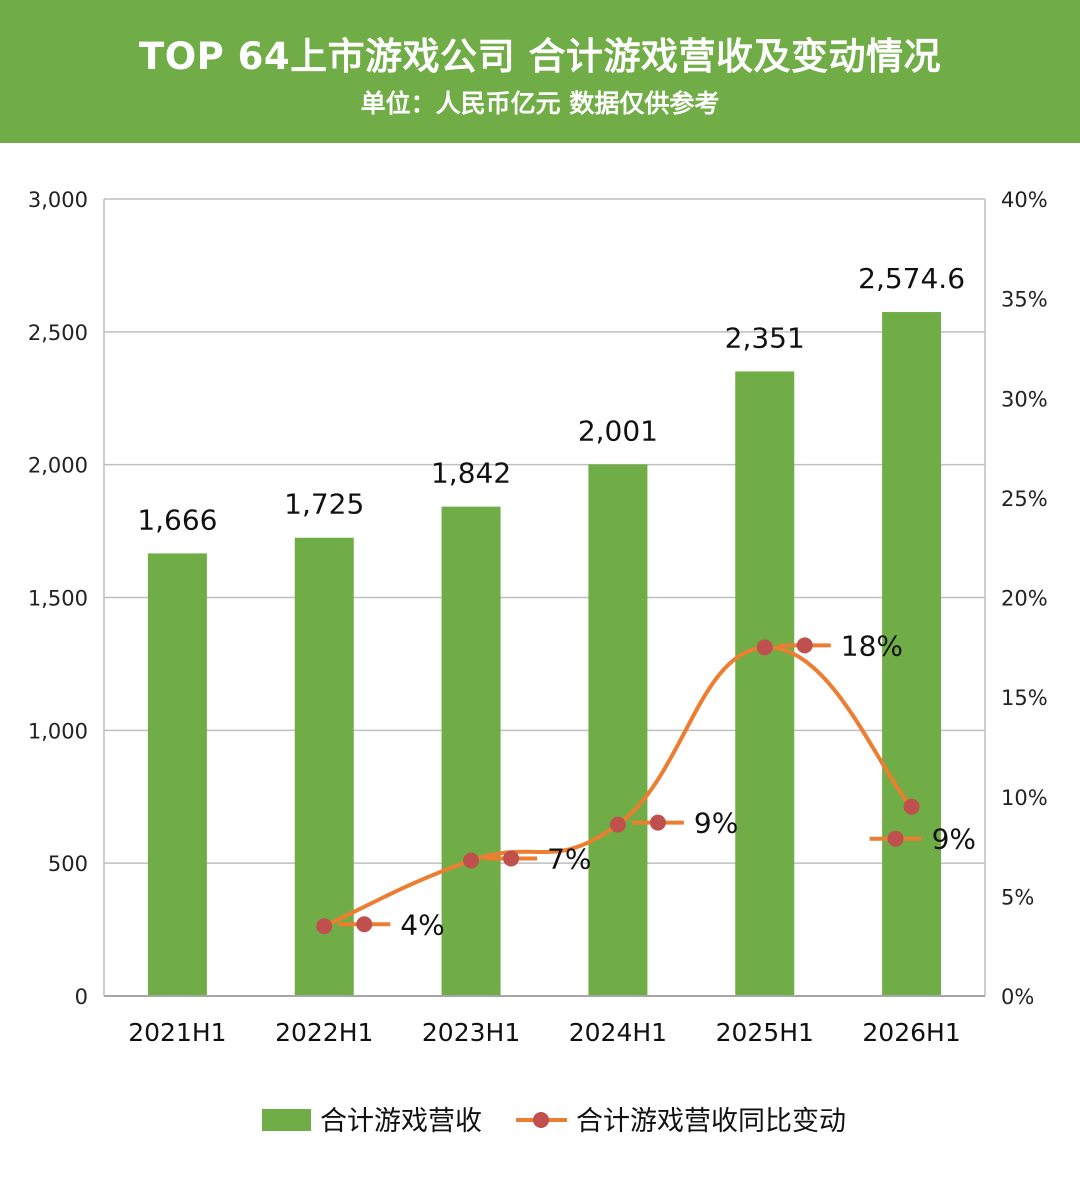 The width and height of the screenshot is (1080, 1200). I want to click on y-left-tick-label: 0, so click(81, 997).